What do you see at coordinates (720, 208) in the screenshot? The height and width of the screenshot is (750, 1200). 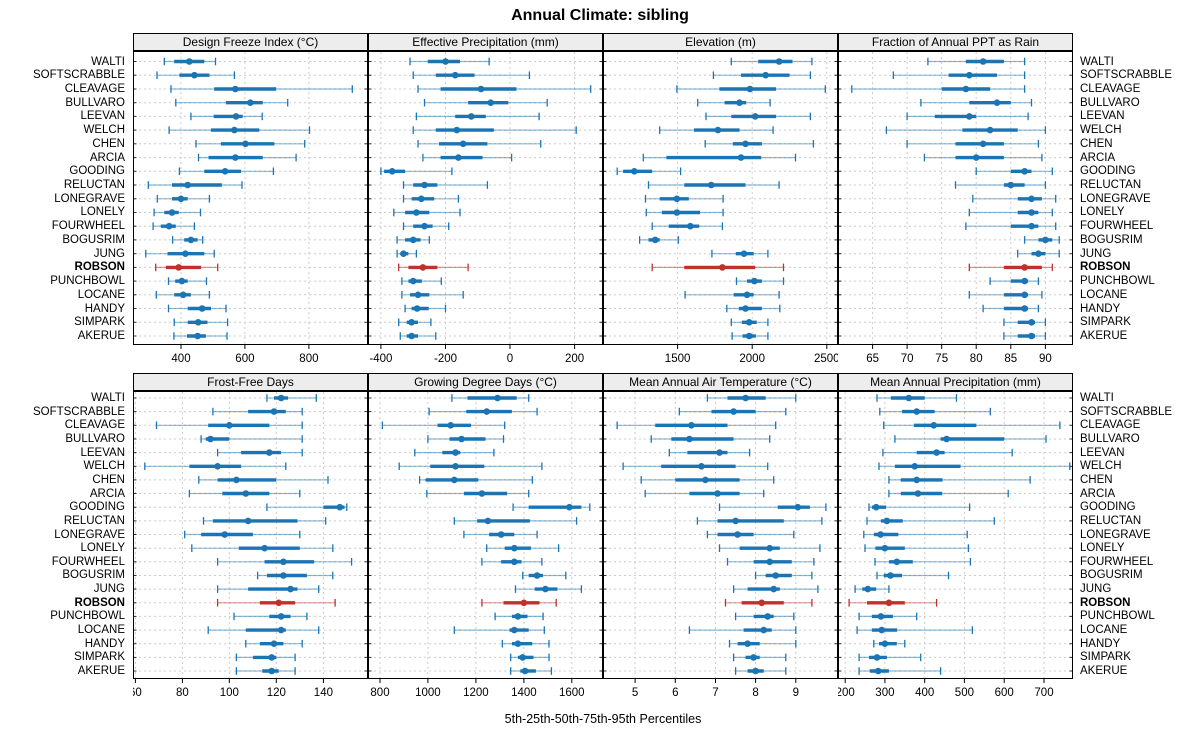 I see `panel-plot-svg: 1500 2000 2500` at bounding box center [720, 208].